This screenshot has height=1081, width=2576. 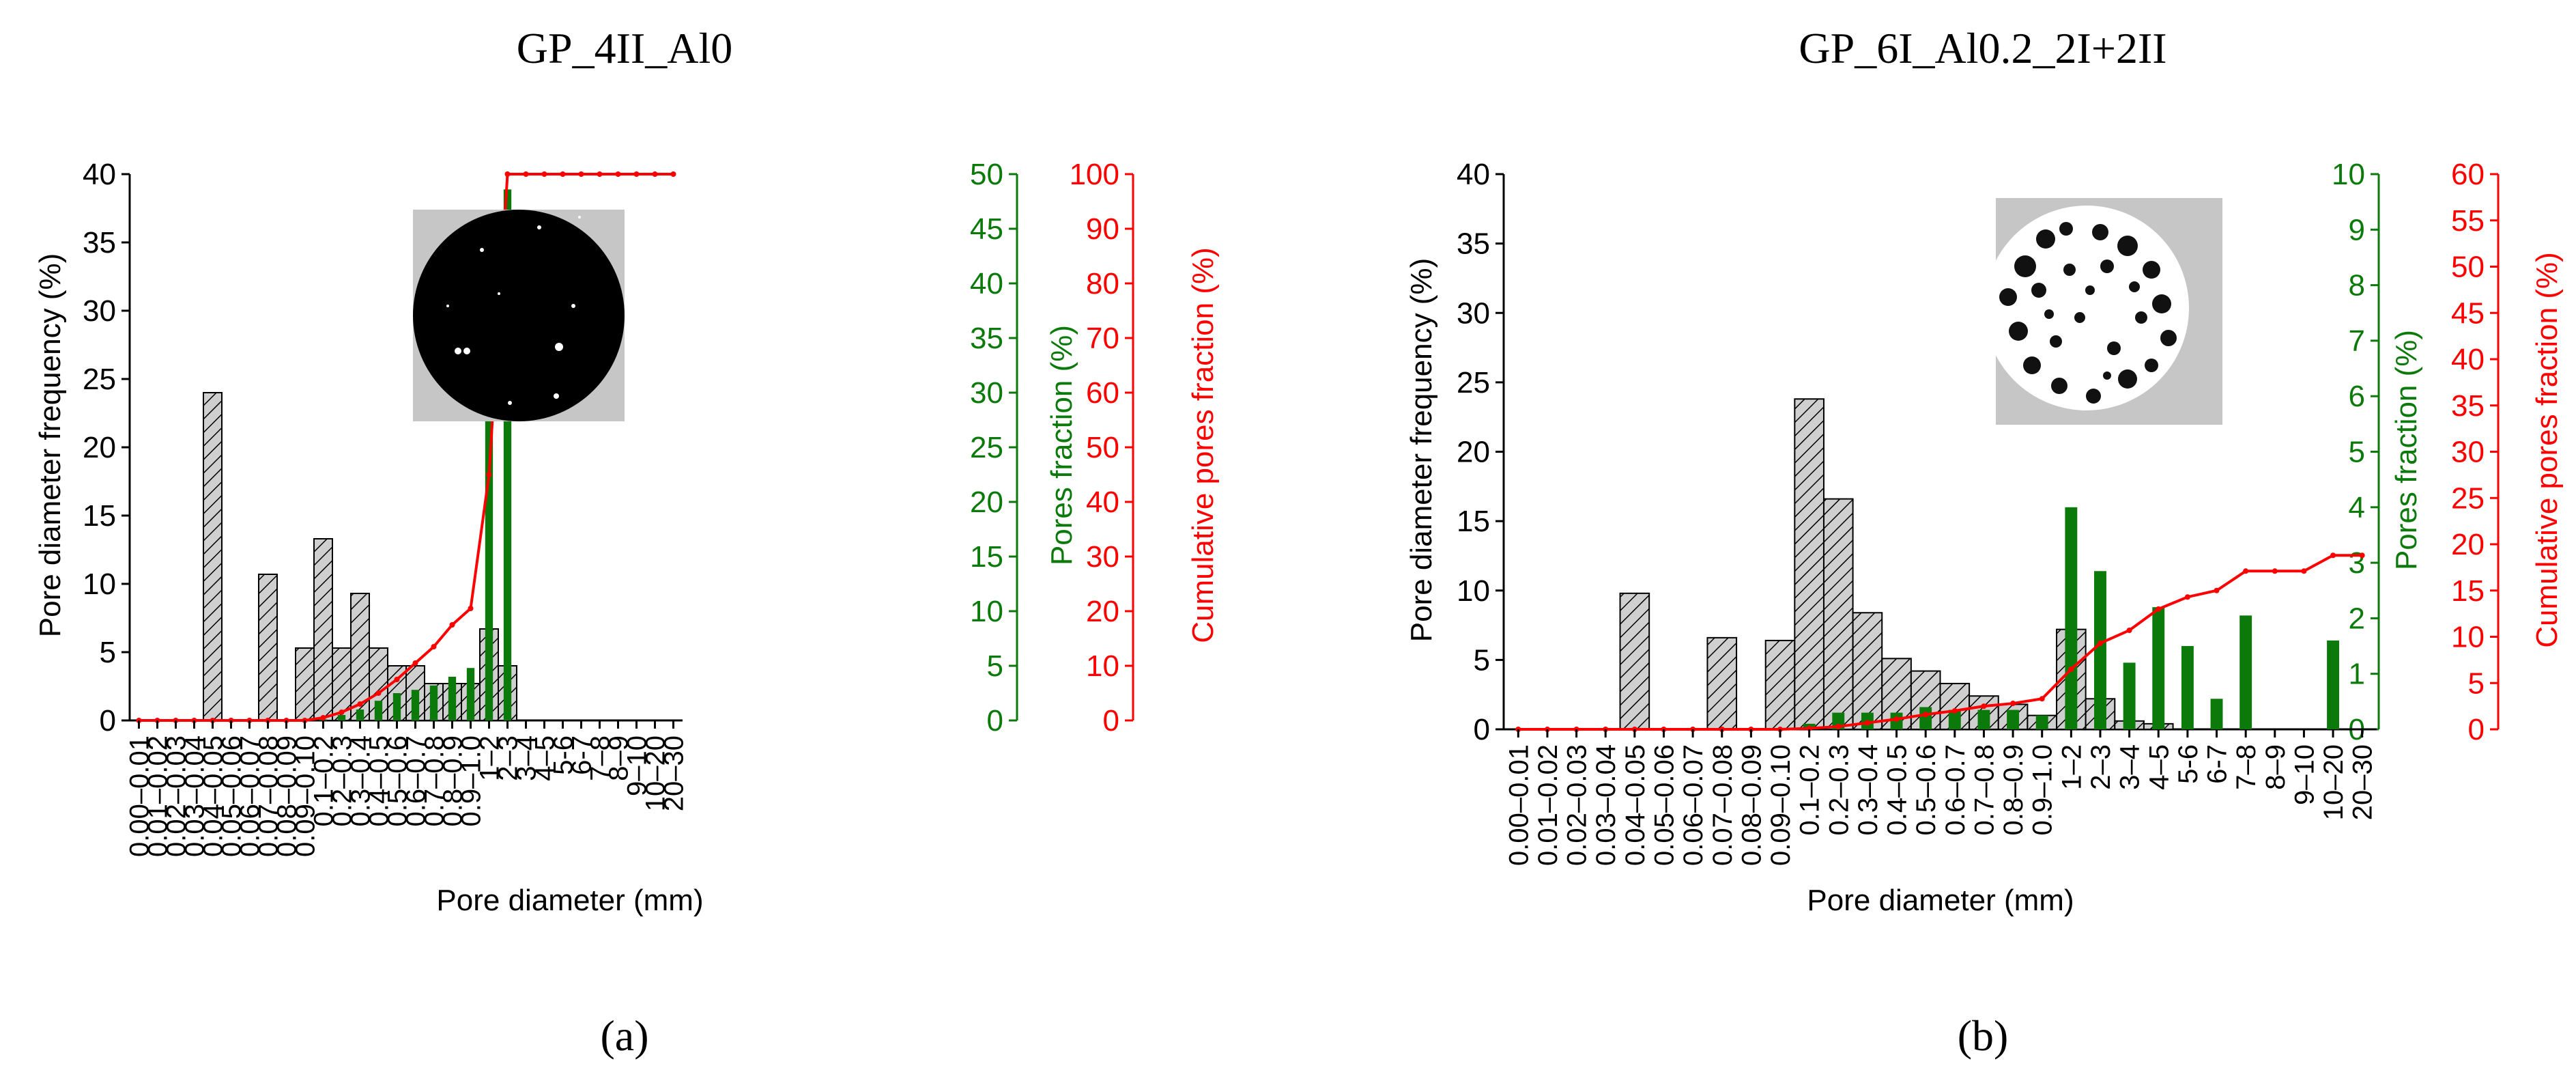 What do you see at coordinates (1751, 805) in the screenshot?
I see `x-tick-label: 0.08–0.09` at bounding box center [1751, 805].